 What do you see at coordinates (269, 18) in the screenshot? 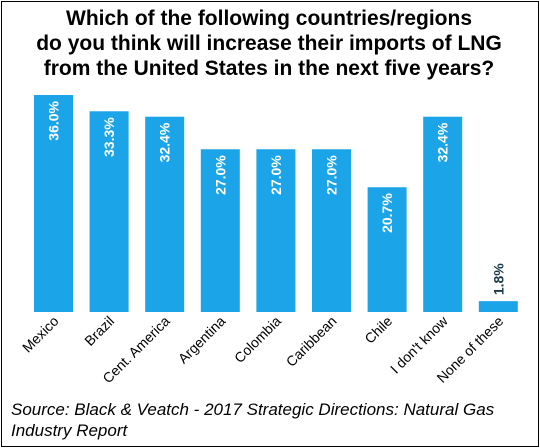
I see `title-line-1: Which of the following countries/regions` at bounding box center [269, 18].